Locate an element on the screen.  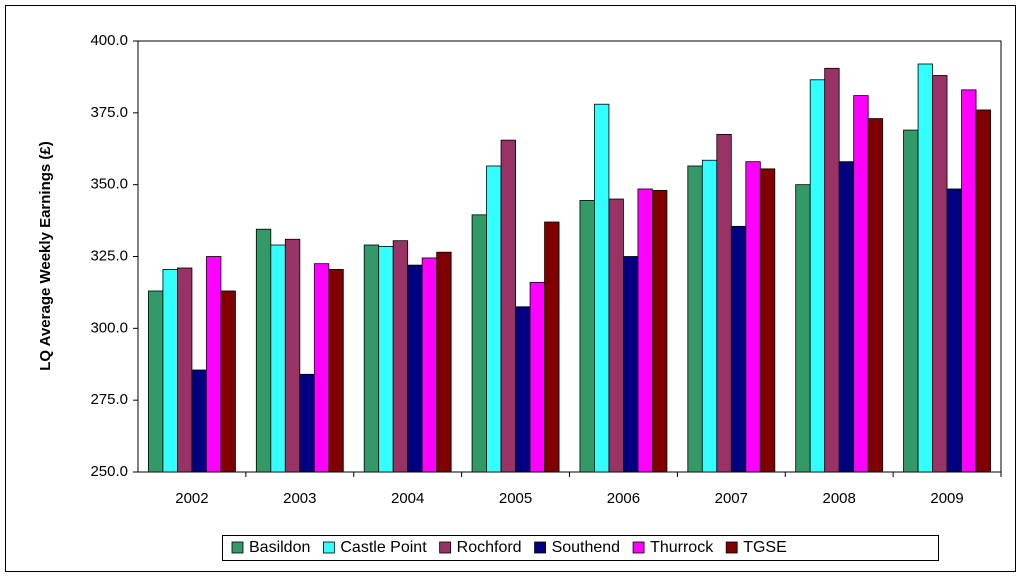
y-tick-label: 375.0 is located at coordinates (109, 112).